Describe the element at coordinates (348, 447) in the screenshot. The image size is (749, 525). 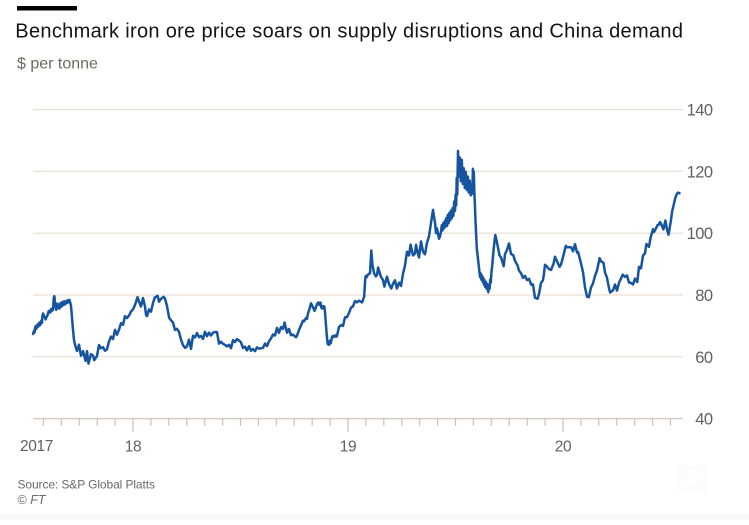
I see `svg-text: 19` at that location.